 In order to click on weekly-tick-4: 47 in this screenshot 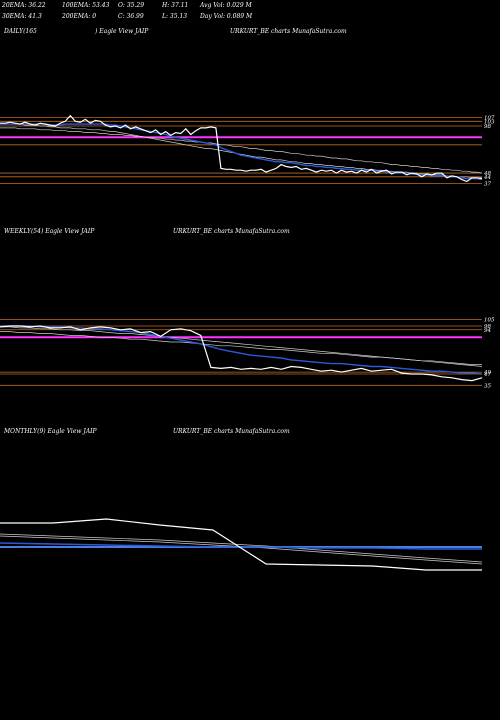, I will do `click(487, 375)`.